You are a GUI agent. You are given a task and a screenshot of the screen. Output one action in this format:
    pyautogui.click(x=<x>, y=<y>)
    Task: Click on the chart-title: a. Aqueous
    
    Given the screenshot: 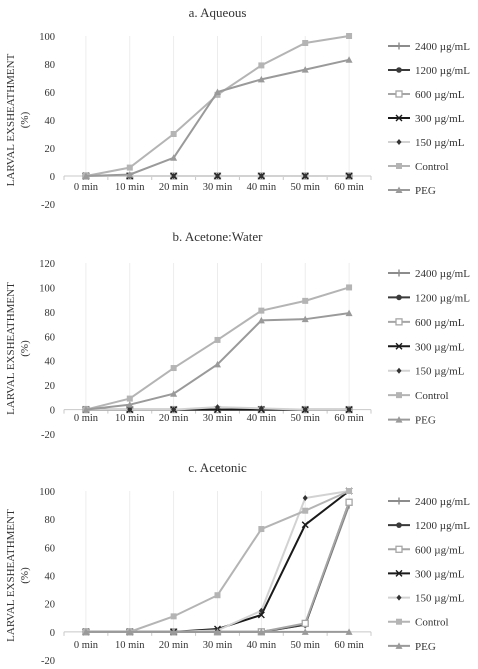 What is the action you would take?
    pyautogui.click(x=218, y=12)
    